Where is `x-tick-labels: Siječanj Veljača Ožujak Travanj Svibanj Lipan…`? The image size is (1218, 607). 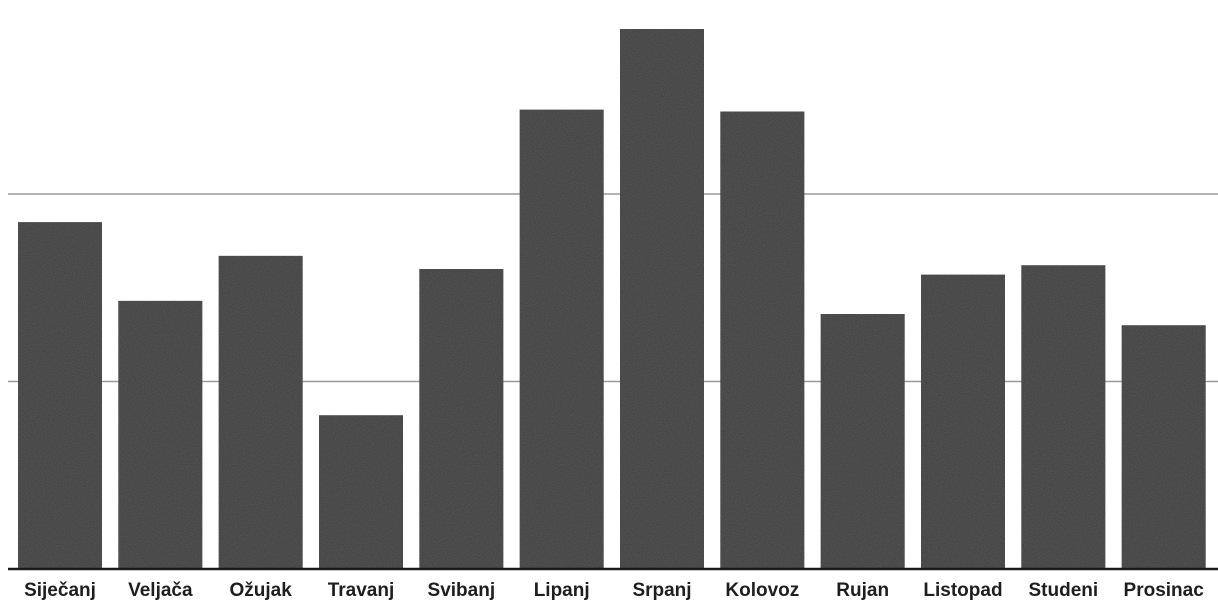 x-tick-labels: Siječanj Veljača Ožujak Travanj Svibanj Lipan… is located at coordinates (614, 590).